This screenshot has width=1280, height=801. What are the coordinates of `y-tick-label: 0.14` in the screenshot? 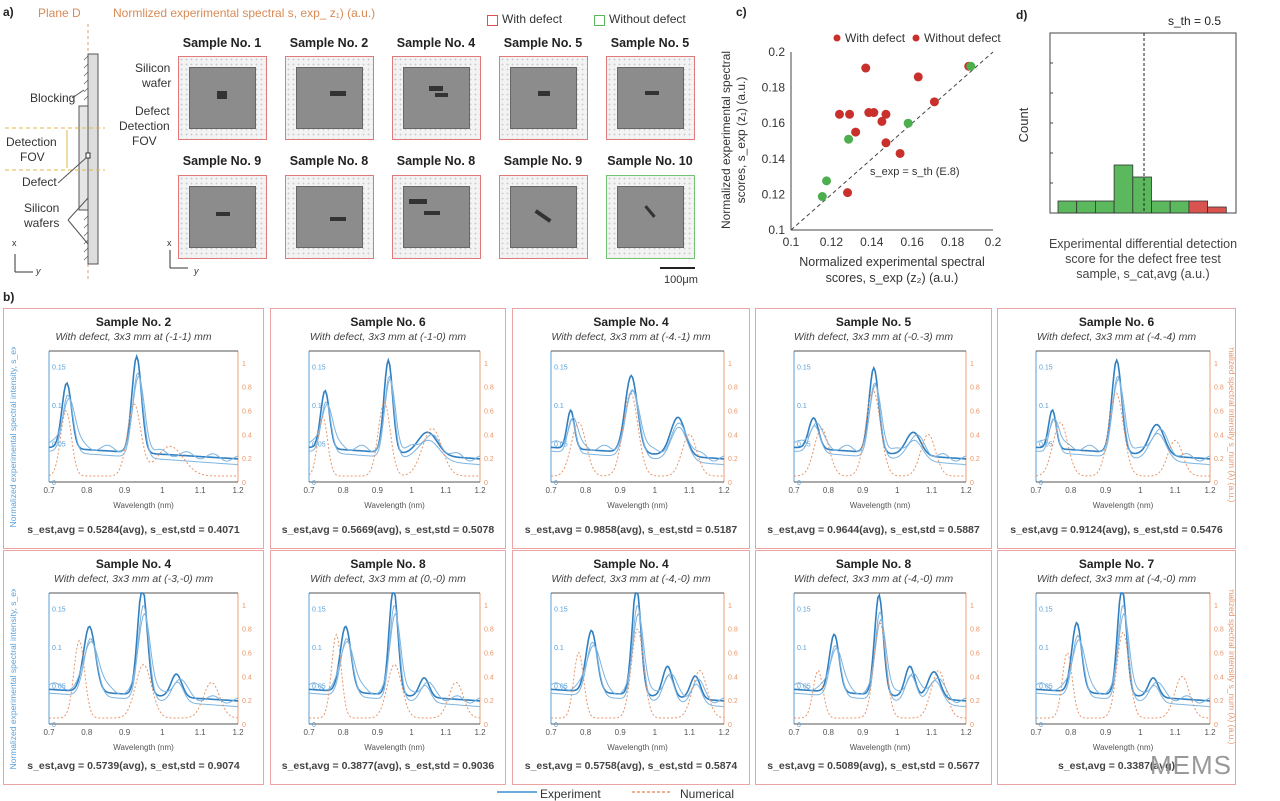 It's located at (774, 159).